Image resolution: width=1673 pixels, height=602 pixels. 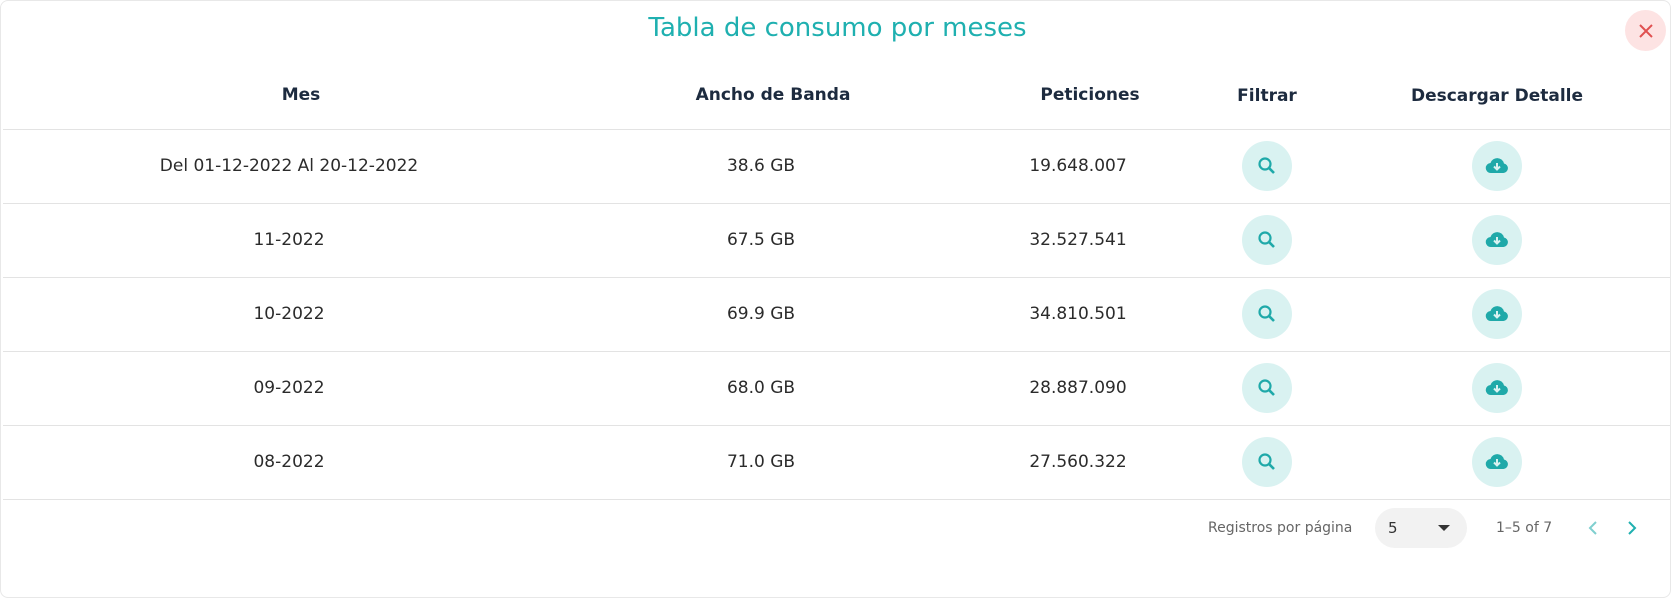 I want to click on page-range: 1–5 of 7, so click(x=1524, y=528).